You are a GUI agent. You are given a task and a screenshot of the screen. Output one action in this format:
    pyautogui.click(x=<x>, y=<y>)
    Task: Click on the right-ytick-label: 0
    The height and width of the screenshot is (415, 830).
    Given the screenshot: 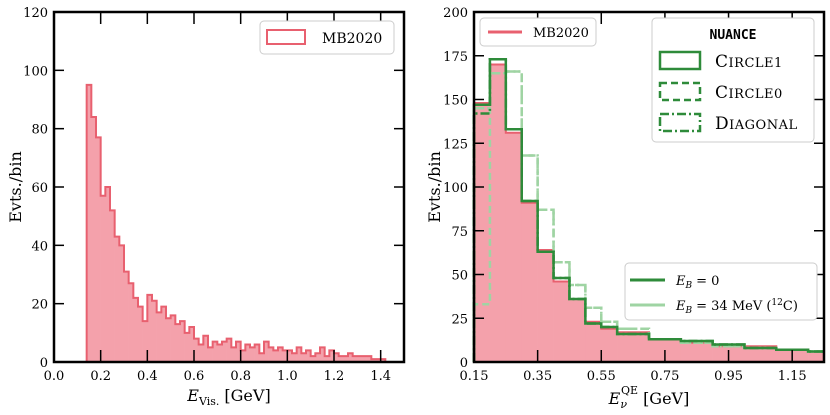 What is the action you would take?
    pyautogui.click(x=464, y=363)
    